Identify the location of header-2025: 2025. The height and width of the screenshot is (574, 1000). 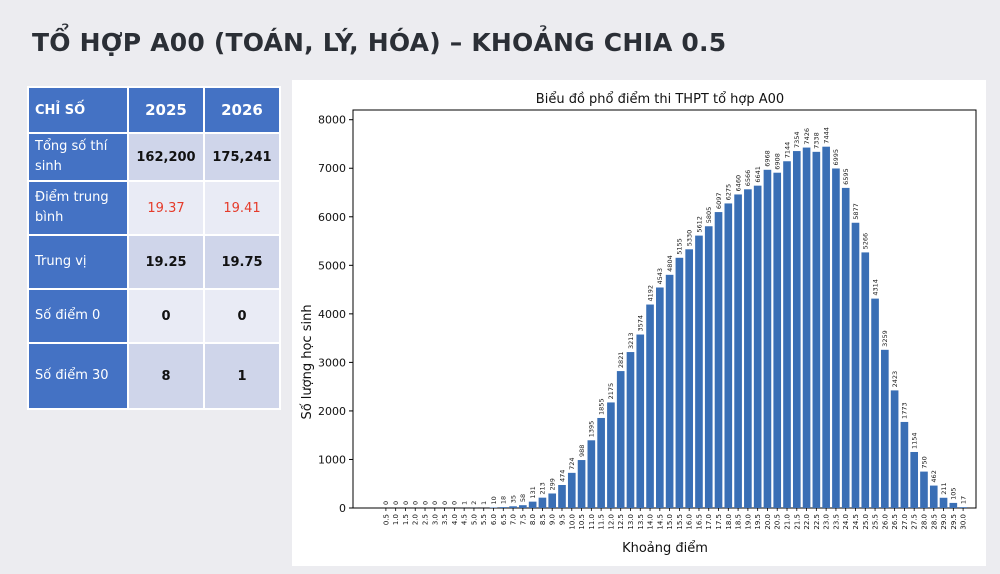
(166, 110).